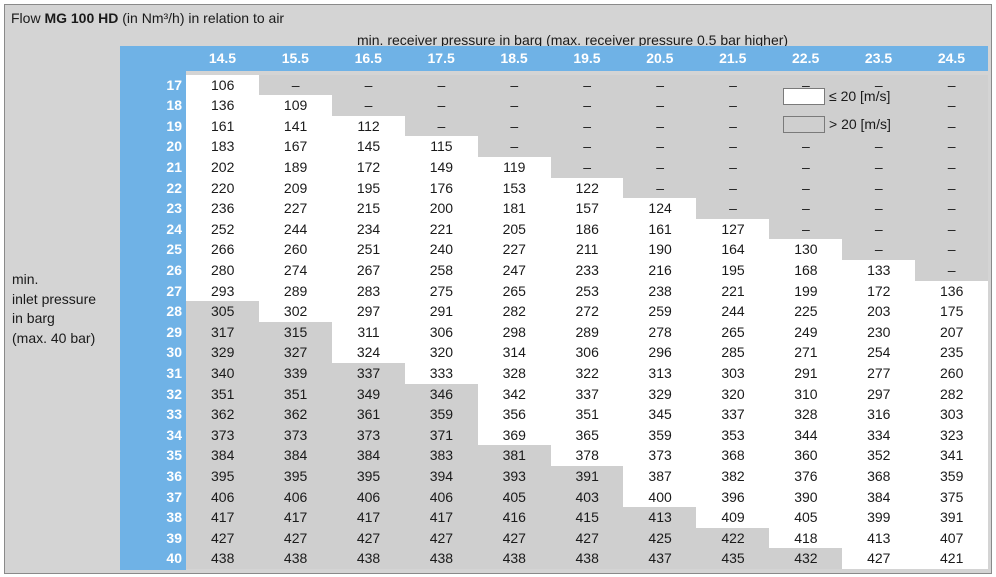  What do you see at coordinates (879, 106) in the screenshot?
I see `flow-cell` at bounding box center [879, 106].